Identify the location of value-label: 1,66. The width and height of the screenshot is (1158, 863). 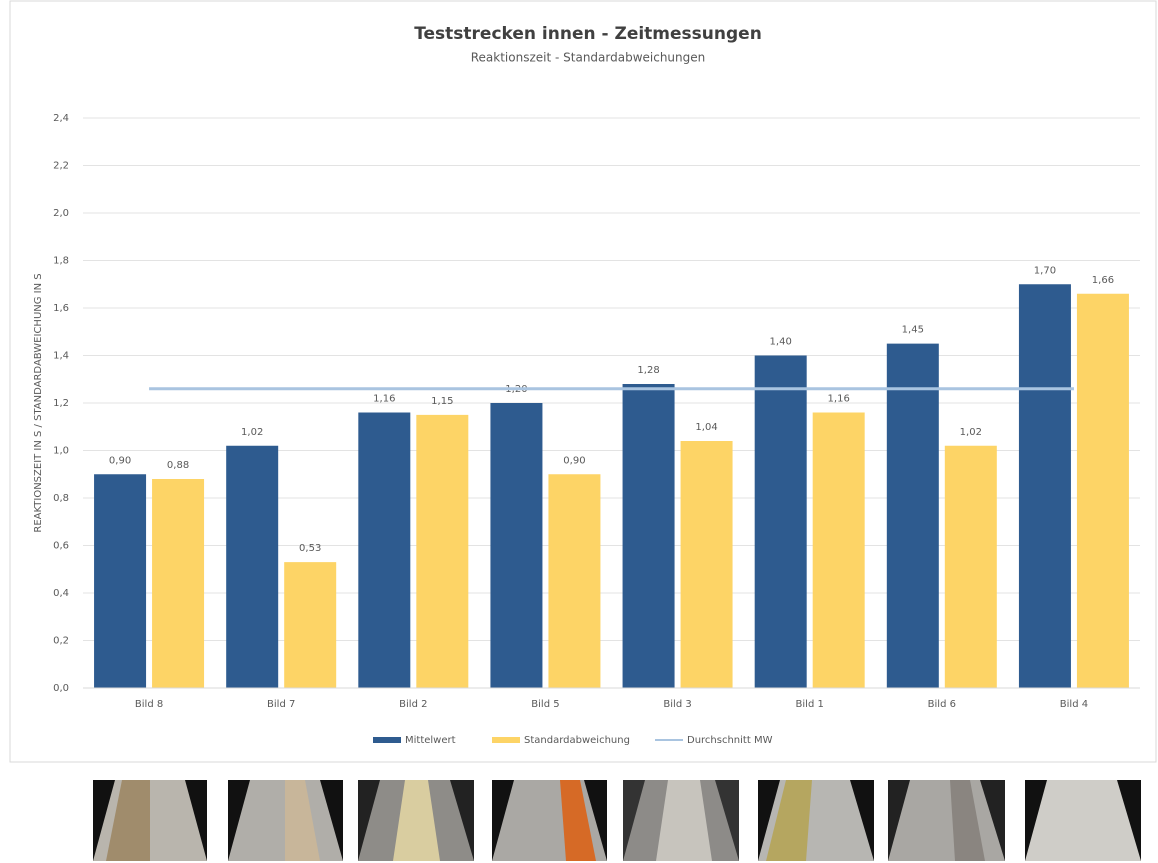
(1103, 280).